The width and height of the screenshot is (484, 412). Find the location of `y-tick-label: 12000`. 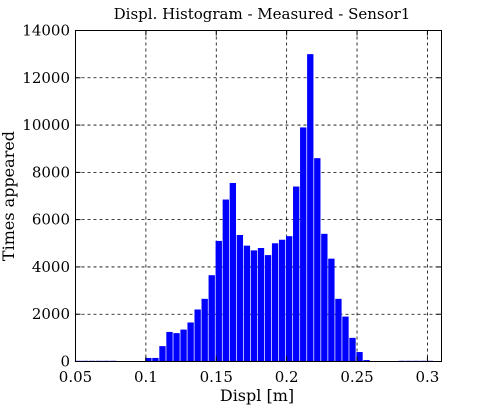

y-tick-label: 12000 is located at coordinates (46, 78).